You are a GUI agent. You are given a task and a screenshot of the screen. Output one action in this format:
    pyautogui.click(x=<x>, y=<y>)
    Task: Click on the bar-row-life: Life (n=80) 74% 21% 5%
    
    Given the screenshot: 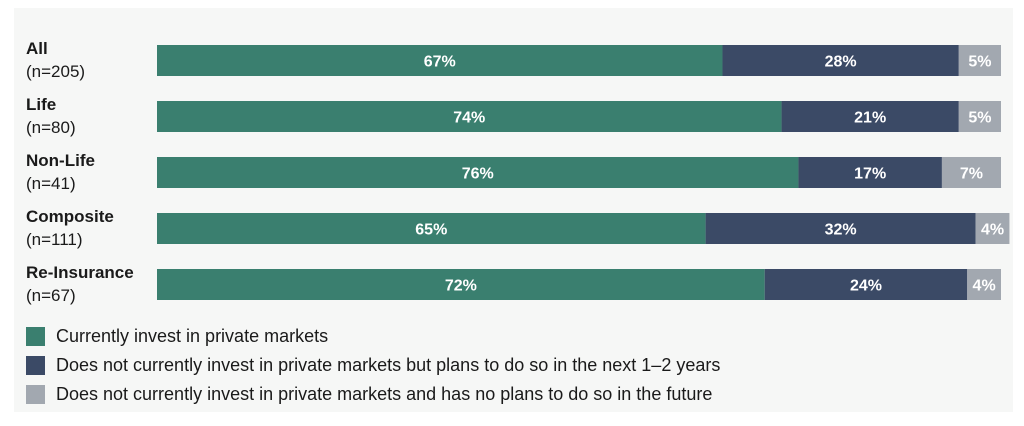 What is the action you would take?
    pyautogui.click(x=513, y=116)
    